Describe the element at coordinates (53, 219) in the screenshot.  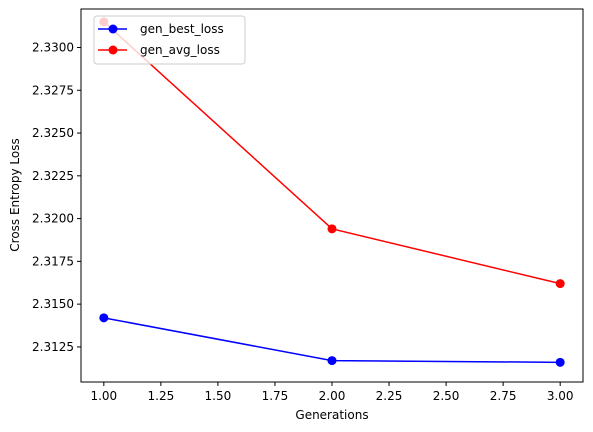
I see `y-tick-label: 2.3200` at that location.